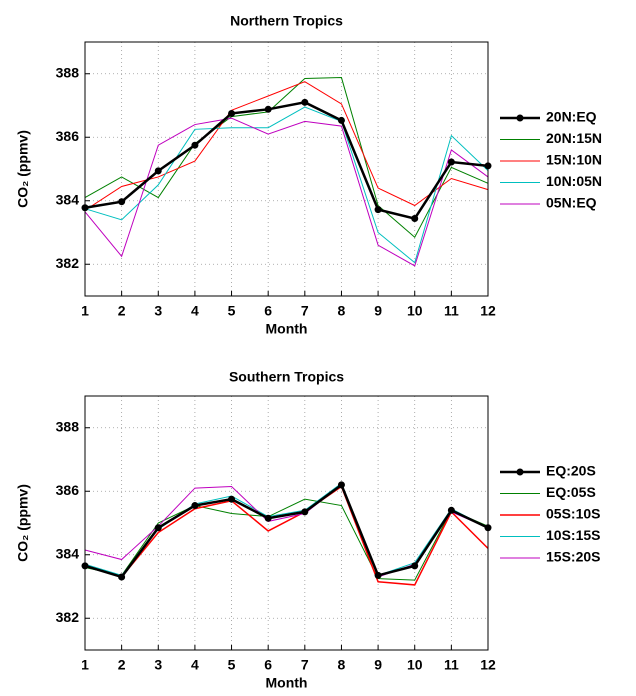  I want to click on legend-label: 15N:10N, so click(574, 160).